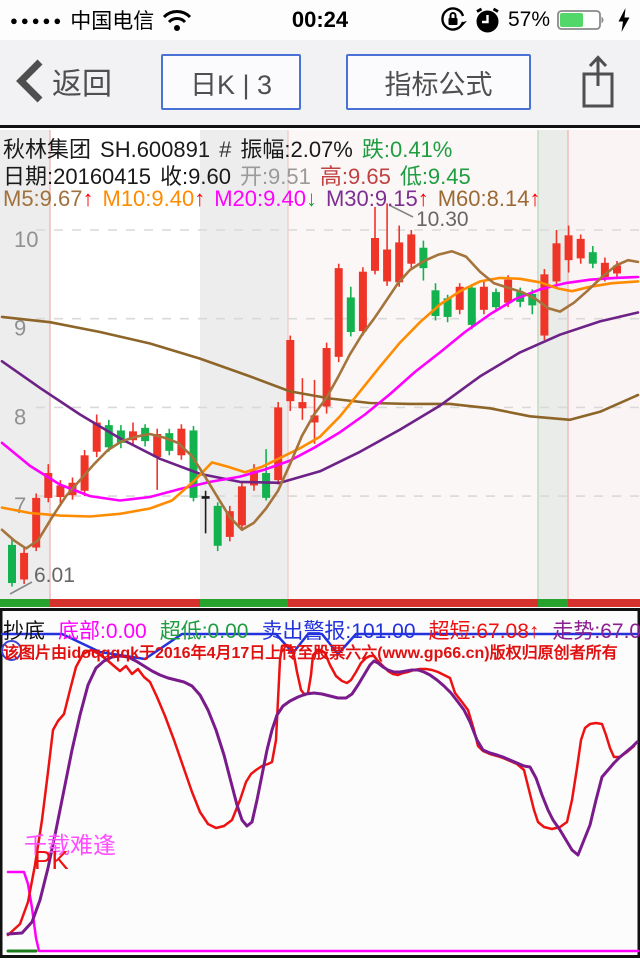 This screenshot has width=640, height=960. I want to click on svg-text: 7, so click(20, 505).